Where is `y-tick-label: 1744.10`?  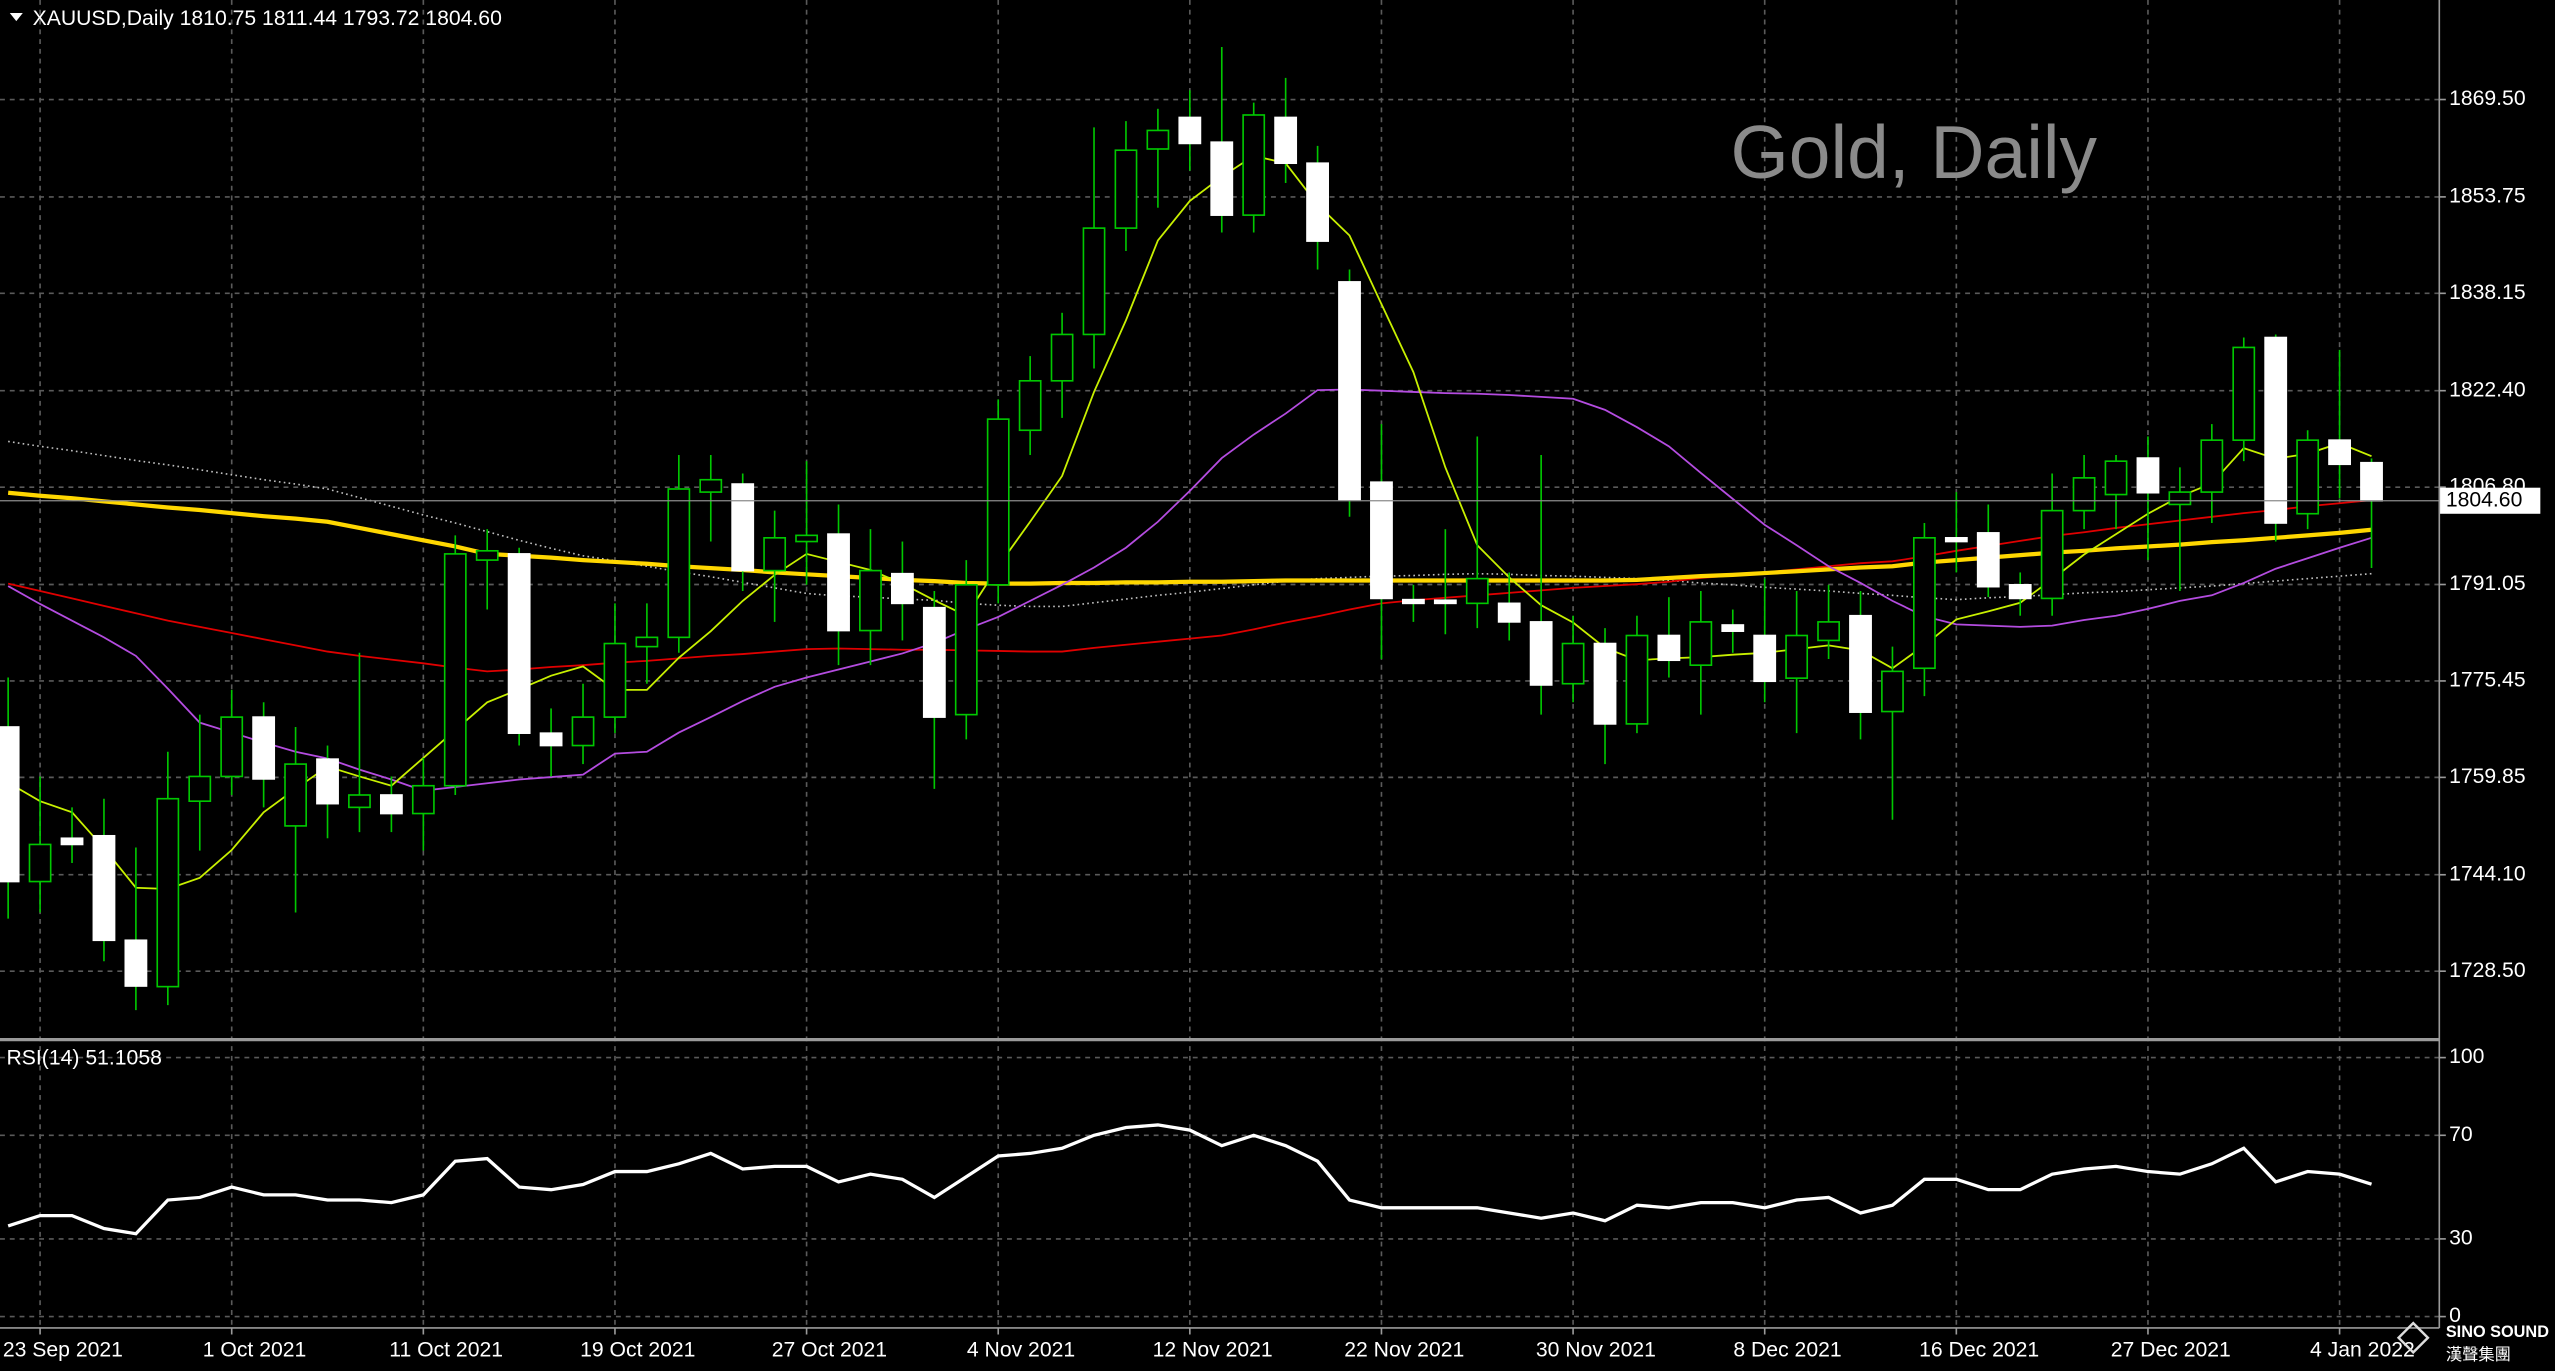 y-tick-label: 1744.10 is located at coordinates (2487, 873).